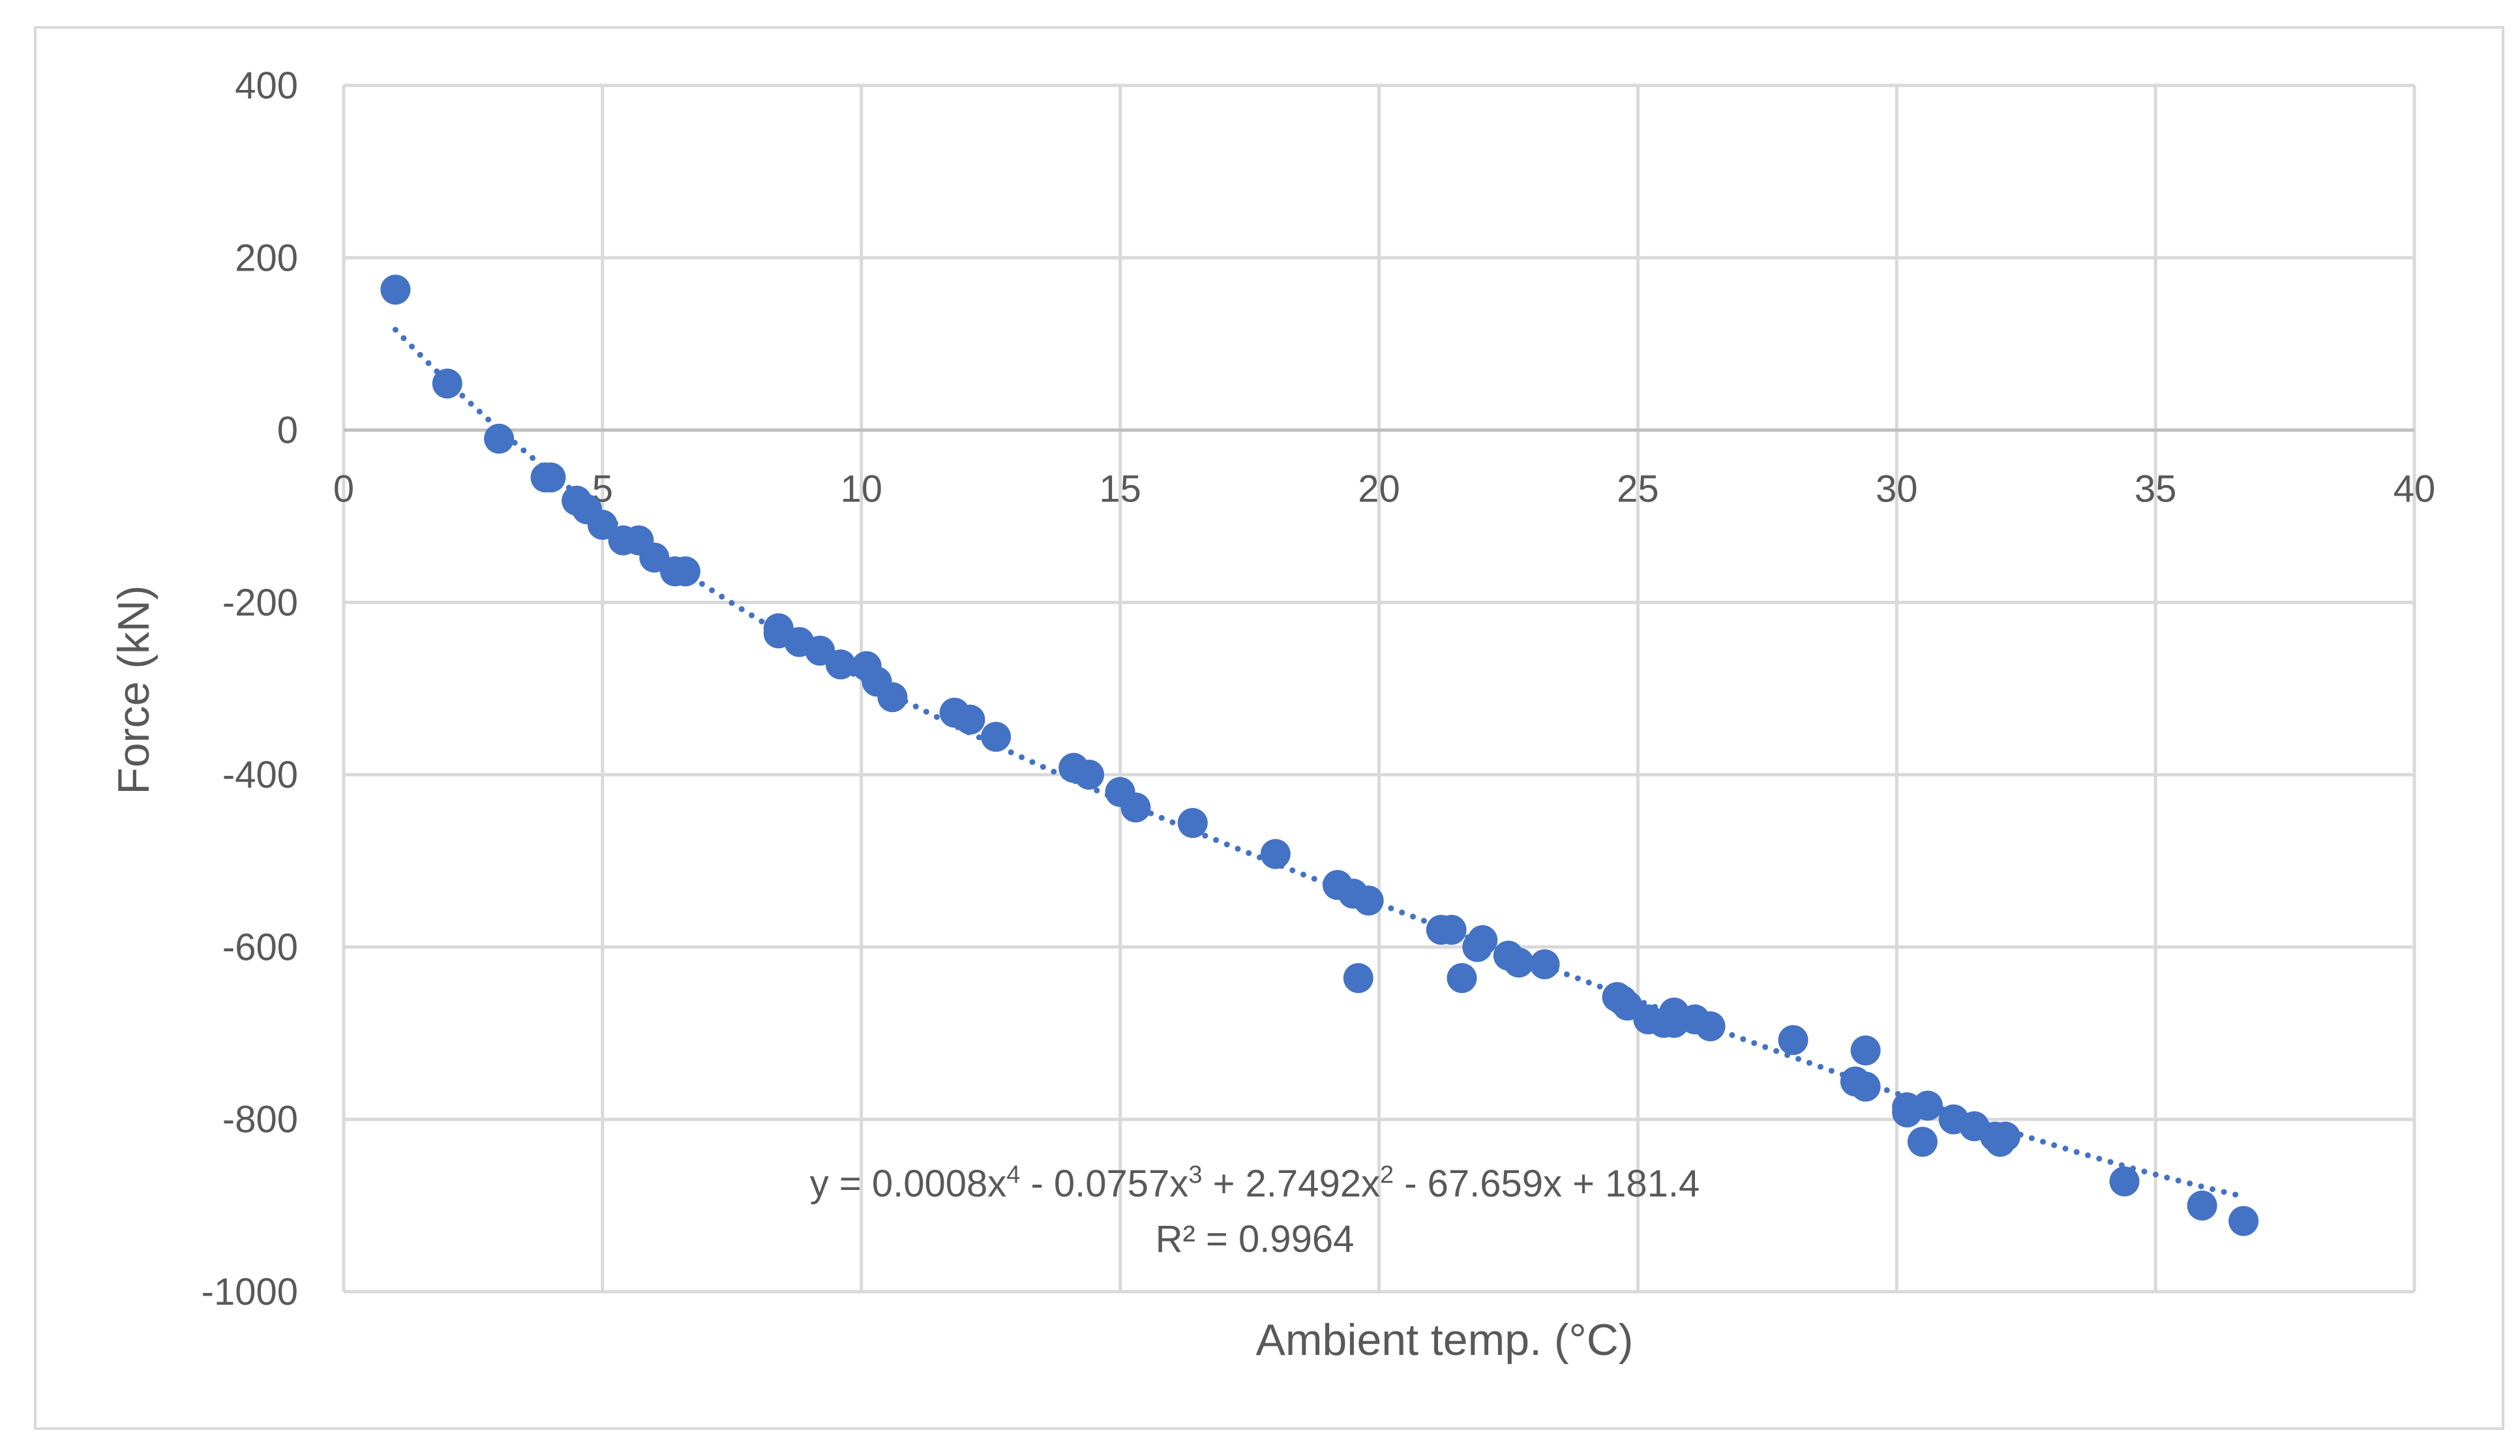 This screenshot has width=2520, height=1456. What do you see at coordinates (861, 489) in the screenshot?
I see `x-tick-label: 10` at bounding box center [861, 489].